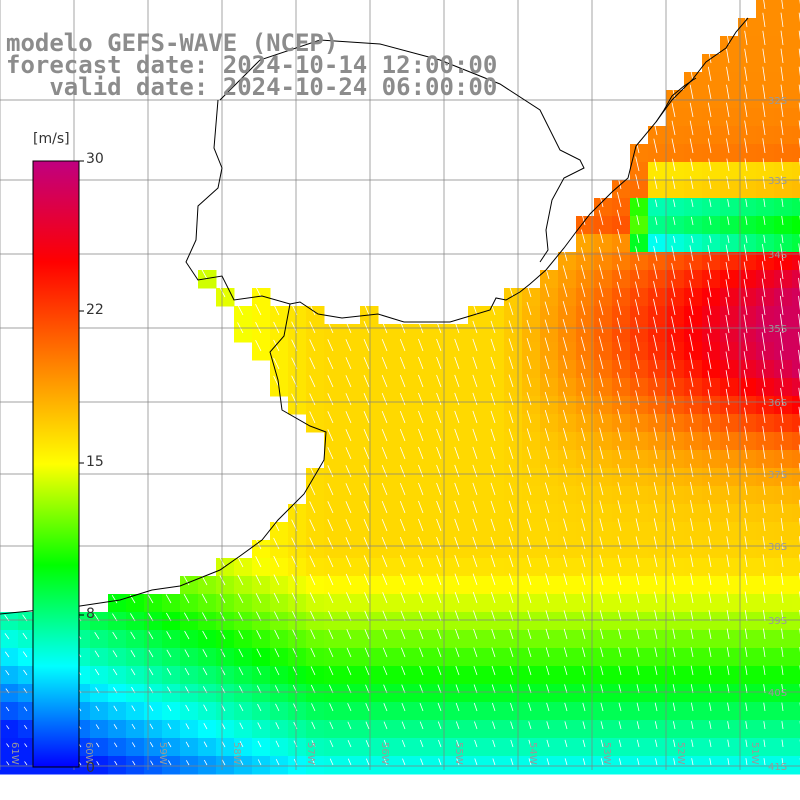 Image resolution: width=800 pixels, height=800 pixels. I want to click on forecast-date: forecast date: 2024-10-14 12:00:00, so click(252, 65).